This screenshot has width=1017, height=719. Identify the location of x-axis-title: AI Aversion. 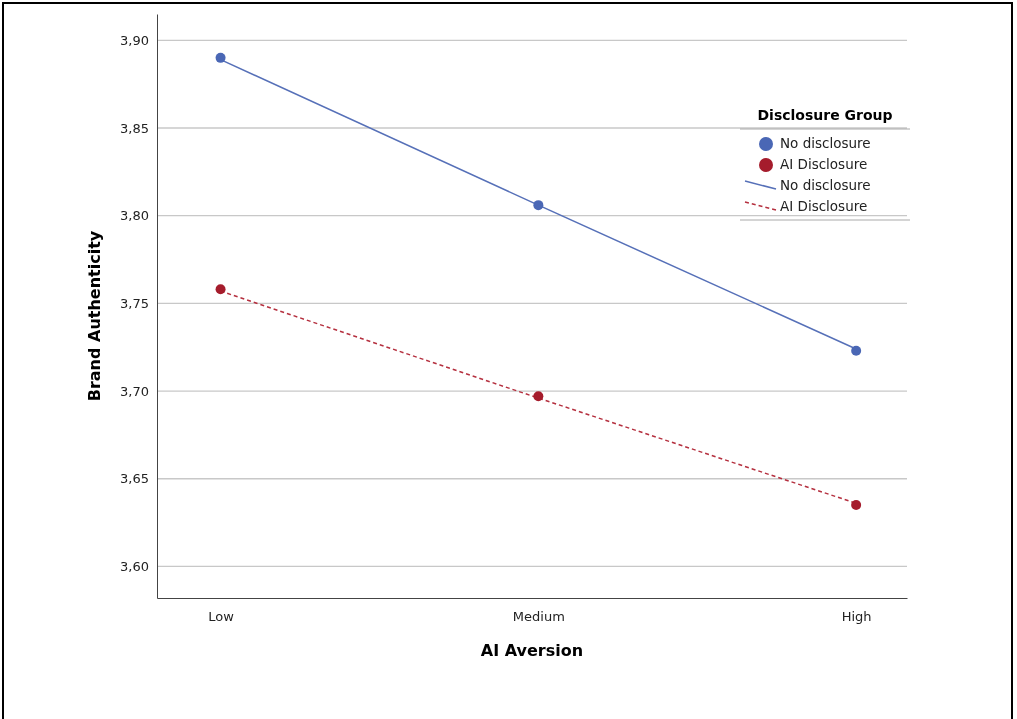
(532, 650).